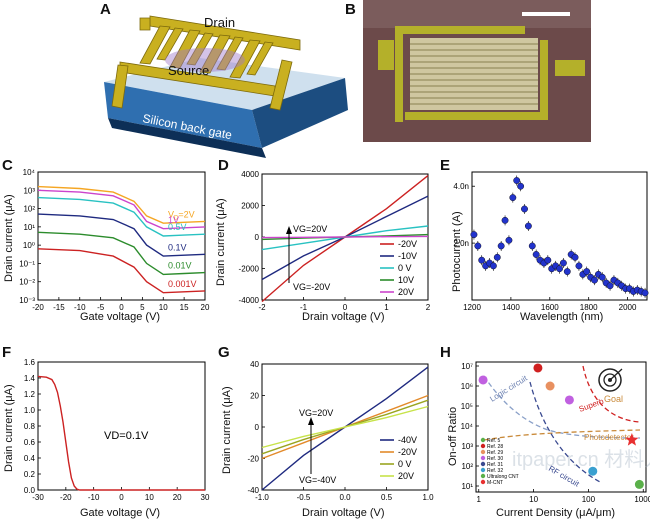 This screenshot has height=523, width=650. I want to click on y-tick-label: 4.0n, so click(461, 186).